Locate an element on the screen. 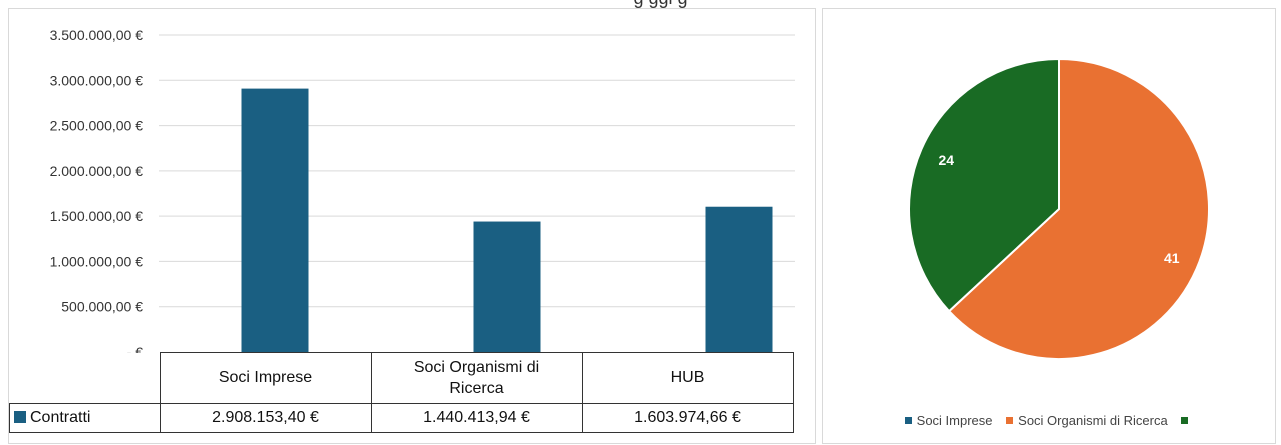 This screenshot has width=1281, height=445. category-label-2: HUB is located at coordinates (687, 378).